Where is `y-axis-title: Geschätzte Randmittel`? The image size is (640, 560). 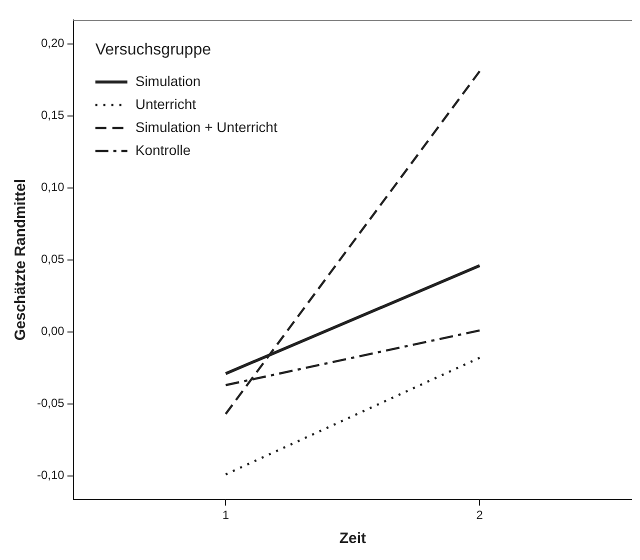 y-axis-title: Geschätzte Randmittel is located at coordinates (21, 259).